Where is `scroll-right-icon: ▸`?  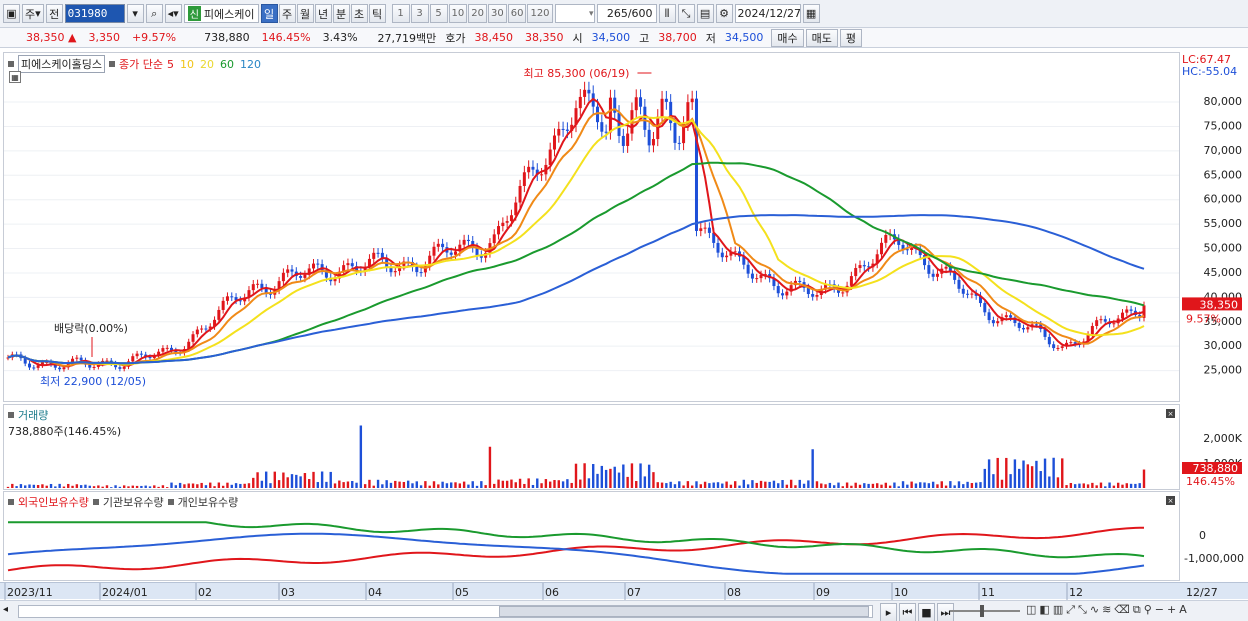 scroll-right-icon: ▸ is located at coordinates (888, 612).